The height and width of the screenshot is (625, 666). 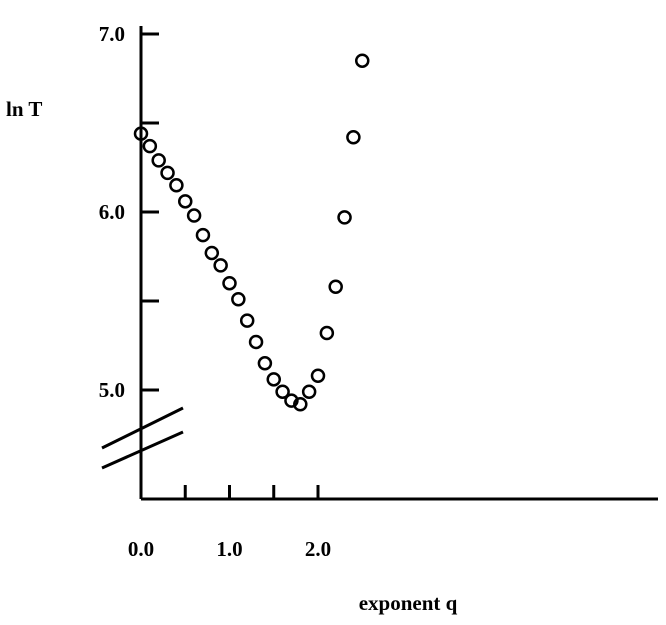 What do you see at coordinates (141, 549) in the screenshot?
I see `x-tick-label: 0.0` at bounding box center [141, 549].